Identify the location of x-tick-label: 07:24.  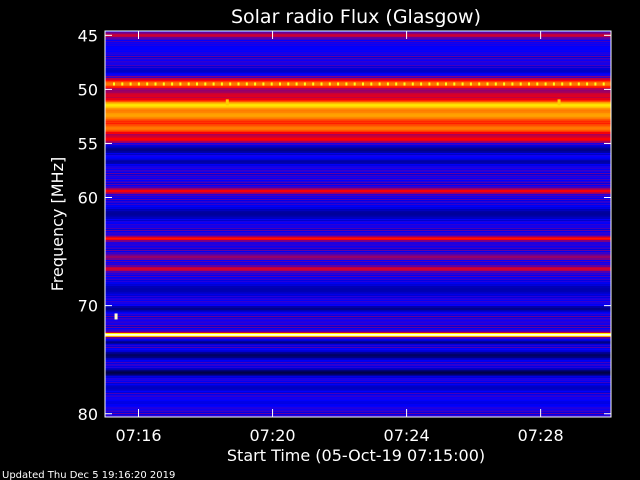
(407, 435).